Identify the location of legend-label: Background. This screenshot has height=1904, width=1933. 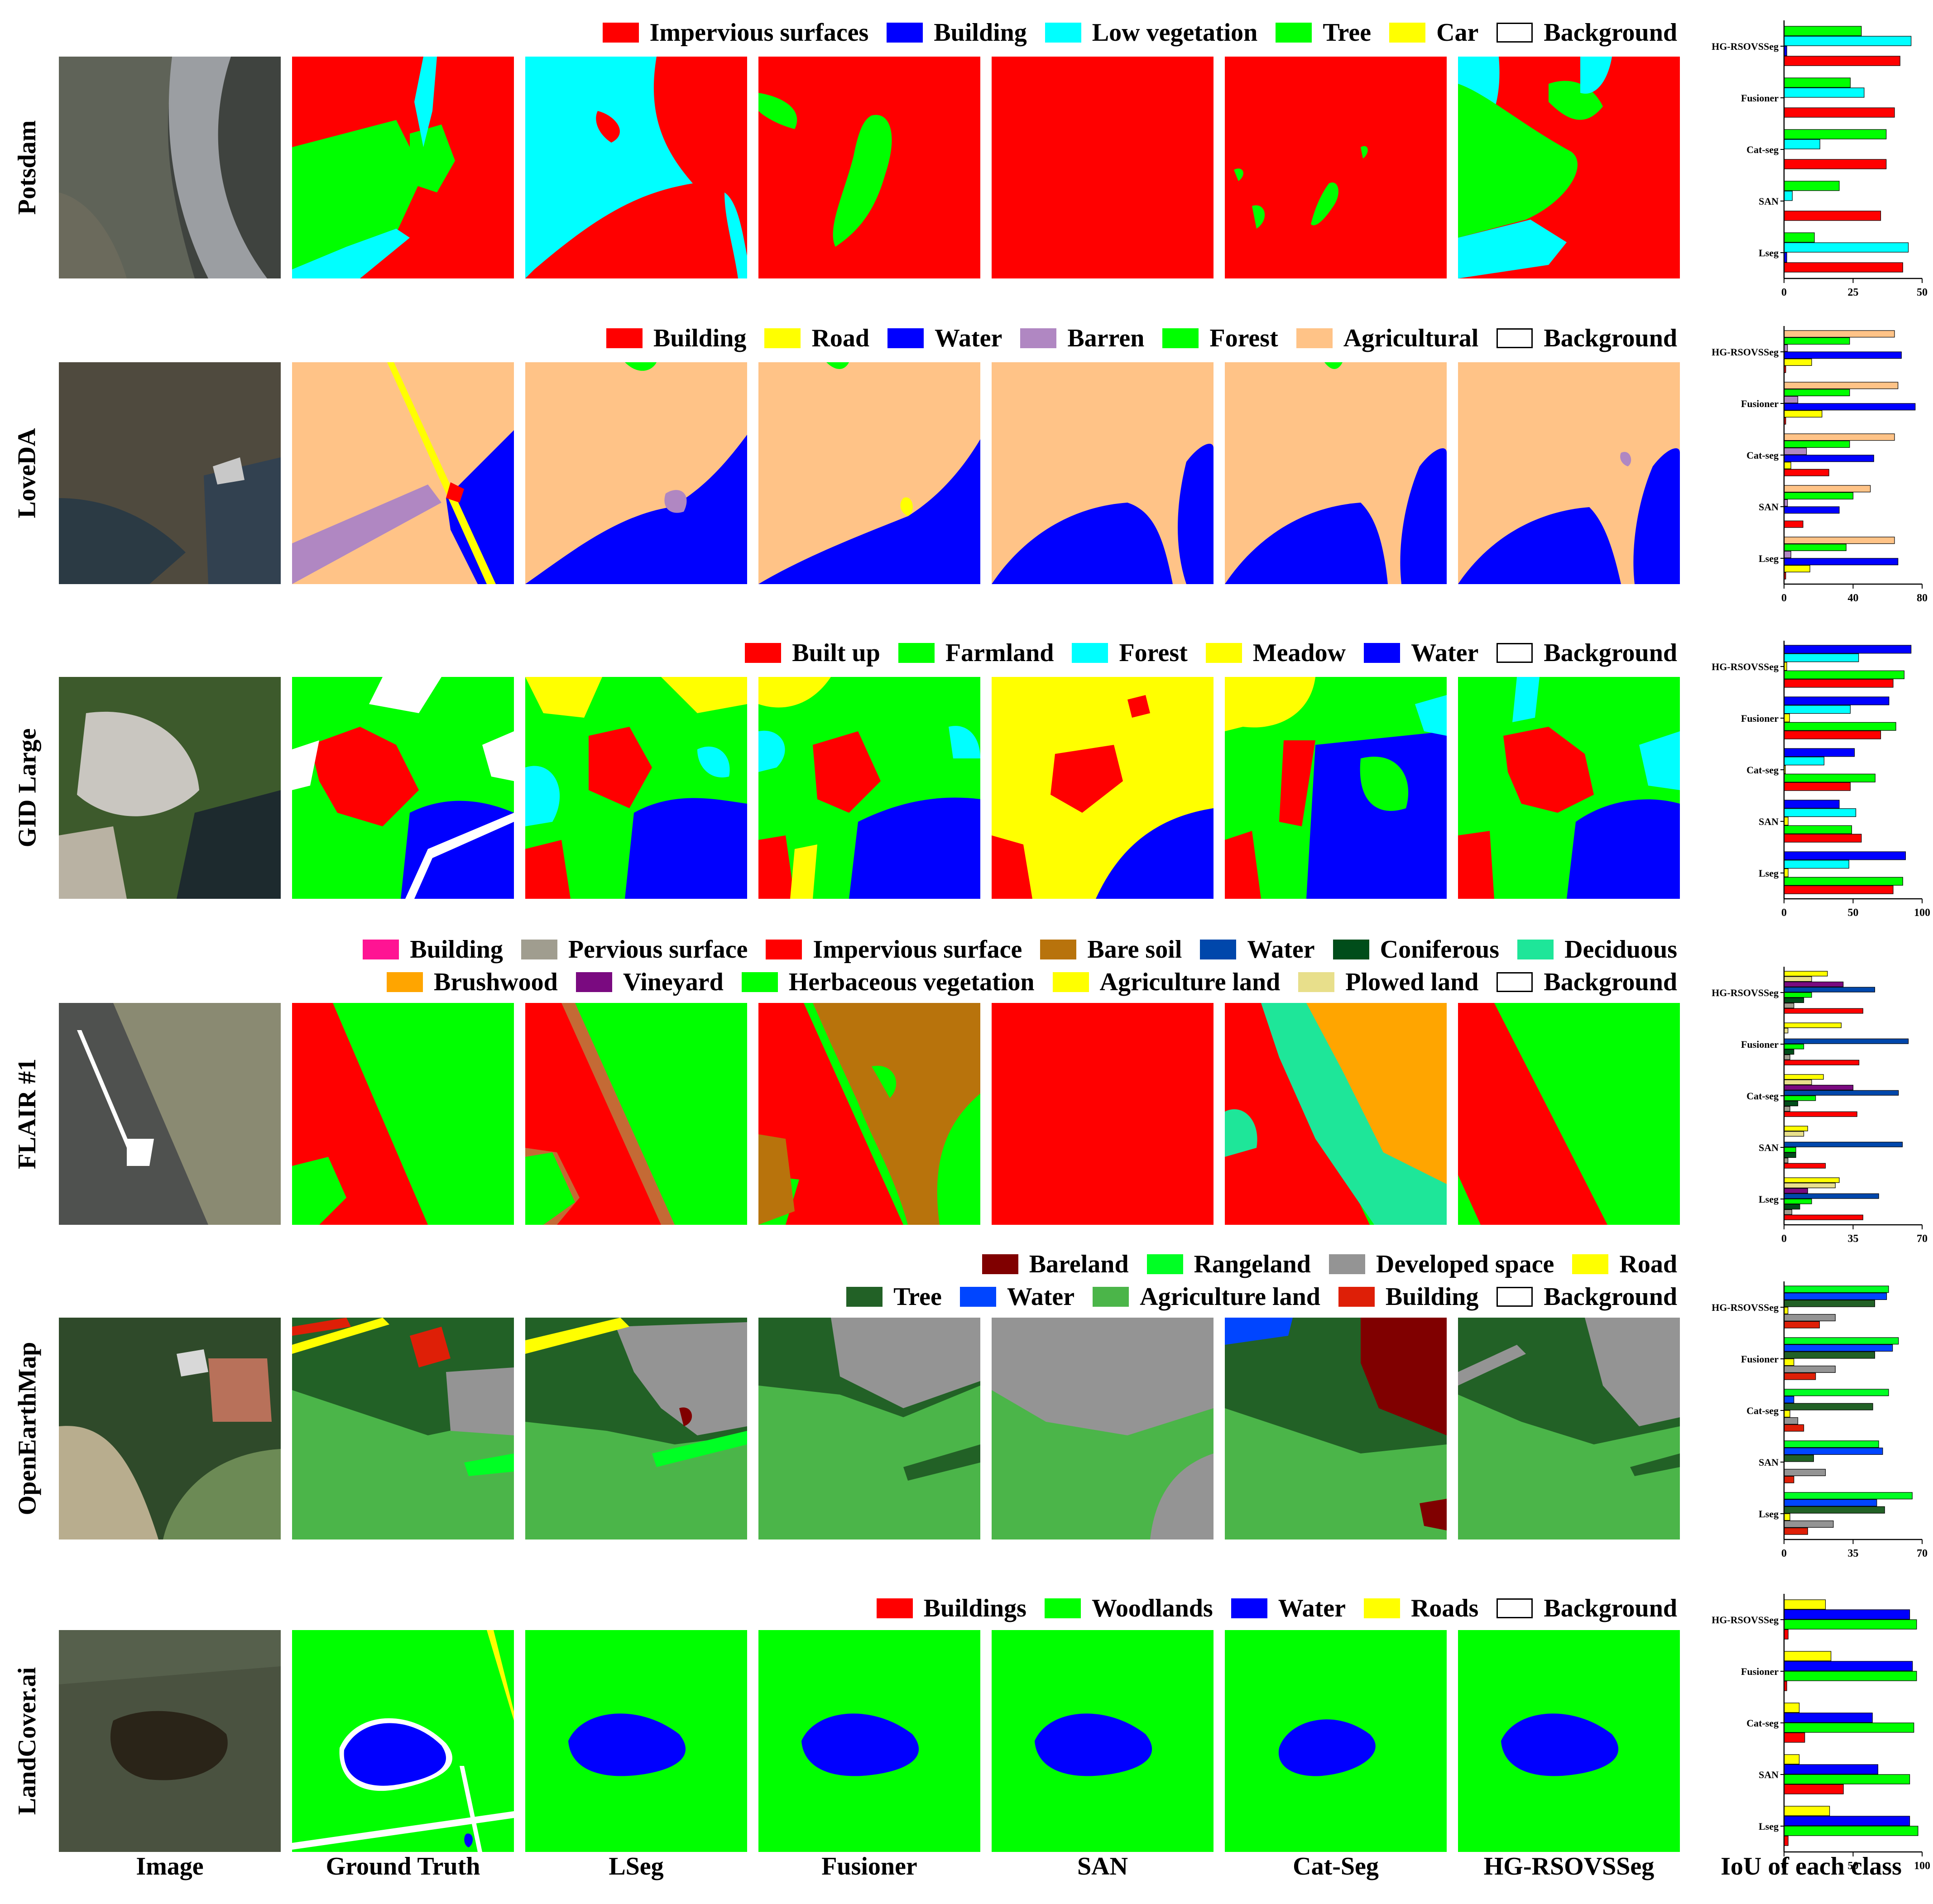
(1610, 653).